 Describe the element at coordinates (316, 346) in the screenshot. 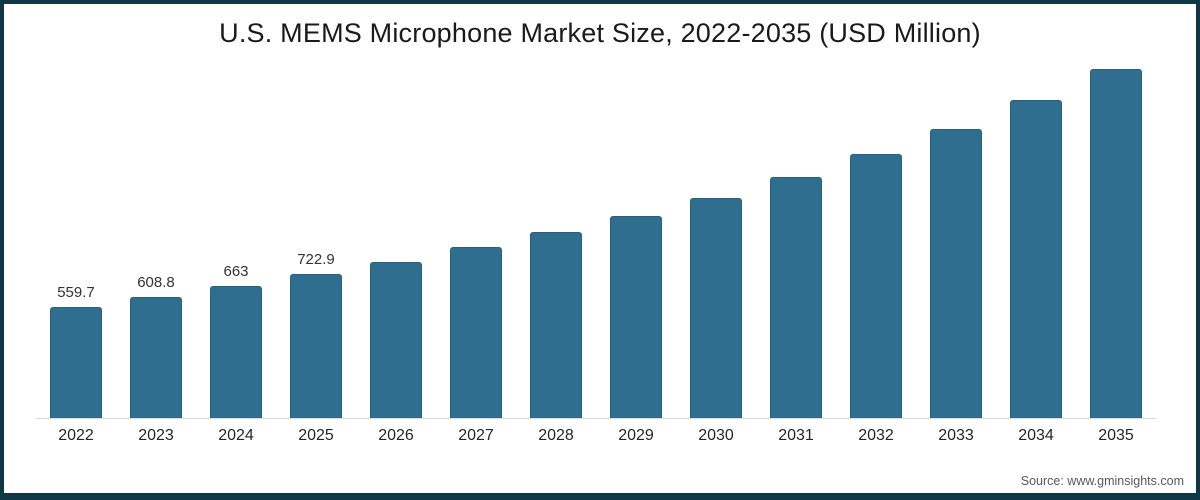

I see `bar-2025` at that location.